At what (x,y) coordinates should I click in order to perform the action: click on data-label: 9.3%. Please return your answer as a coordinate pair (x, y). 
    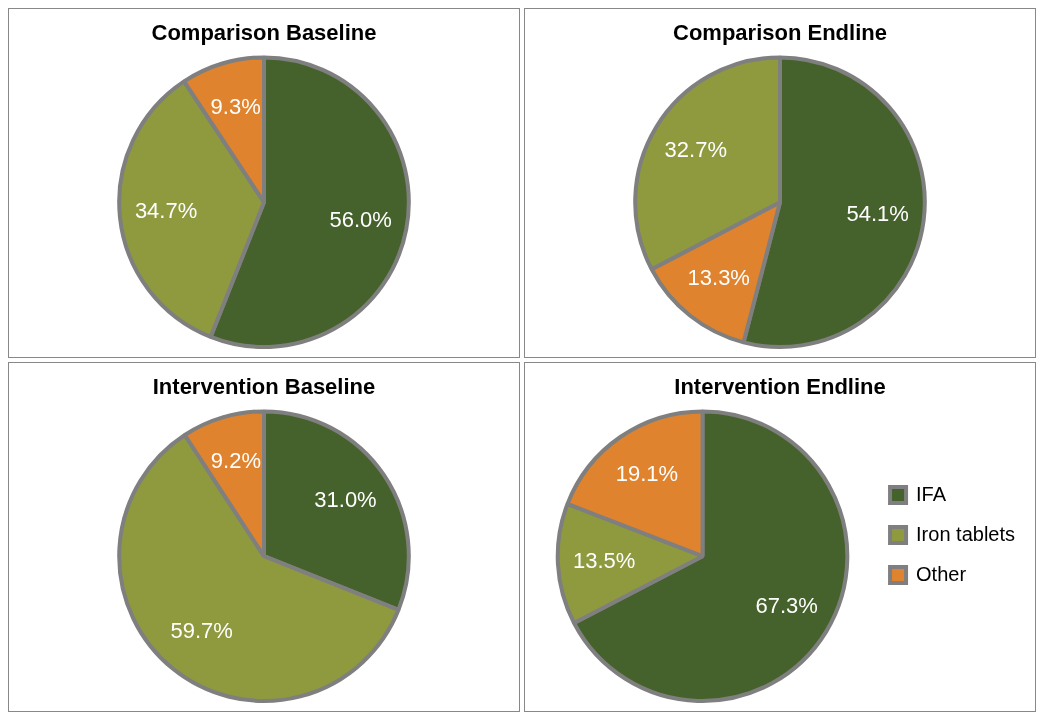
    Looking at the image, I should click on (235, 106).